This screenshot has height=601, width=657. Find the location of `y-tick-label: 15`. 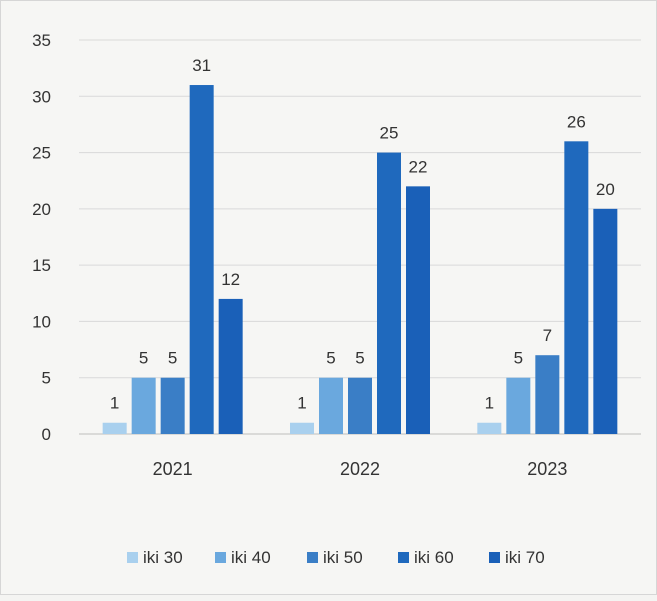

y-tick-label: 15 is located at coordinates (41, 265).